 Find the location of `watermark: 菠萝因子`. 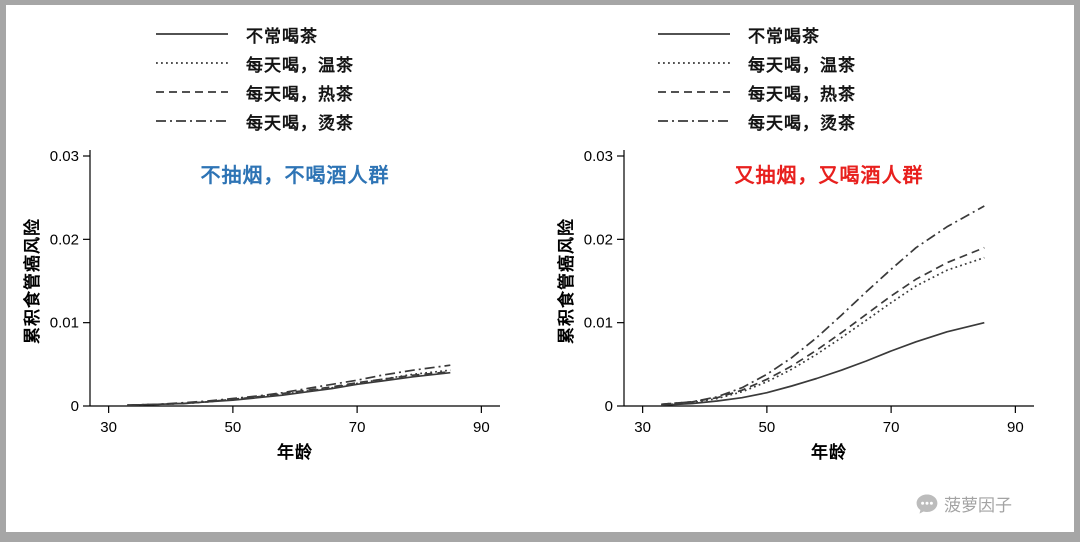

watermark: 菠萝因子 is located at coordinates (963, 503).